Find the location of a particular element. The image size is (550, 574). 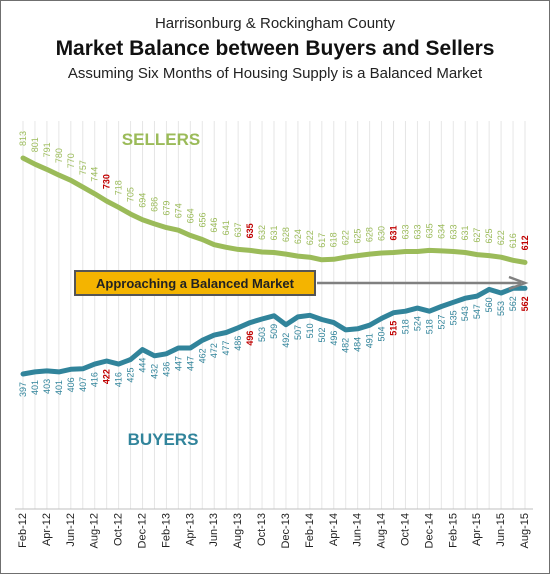

data-label: 422 is located at coordinates (107, 376).